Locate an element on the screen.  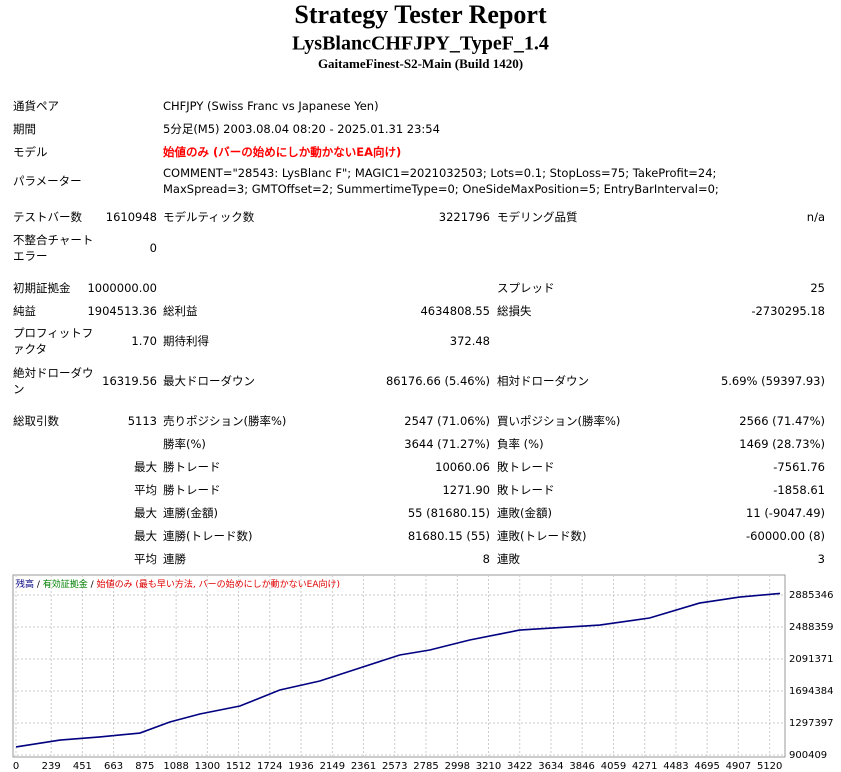
x-tick-label: 239 is located at coordinates (51, 766).